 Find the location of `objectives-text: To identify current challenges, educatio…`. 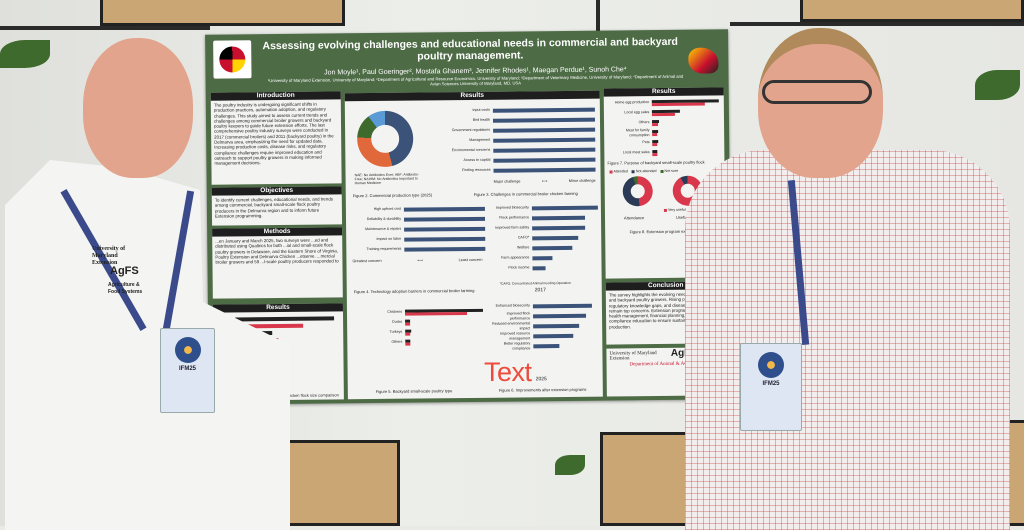

objectives-text: To identify current challenges, educatio… is located at coordinates (273, 207).